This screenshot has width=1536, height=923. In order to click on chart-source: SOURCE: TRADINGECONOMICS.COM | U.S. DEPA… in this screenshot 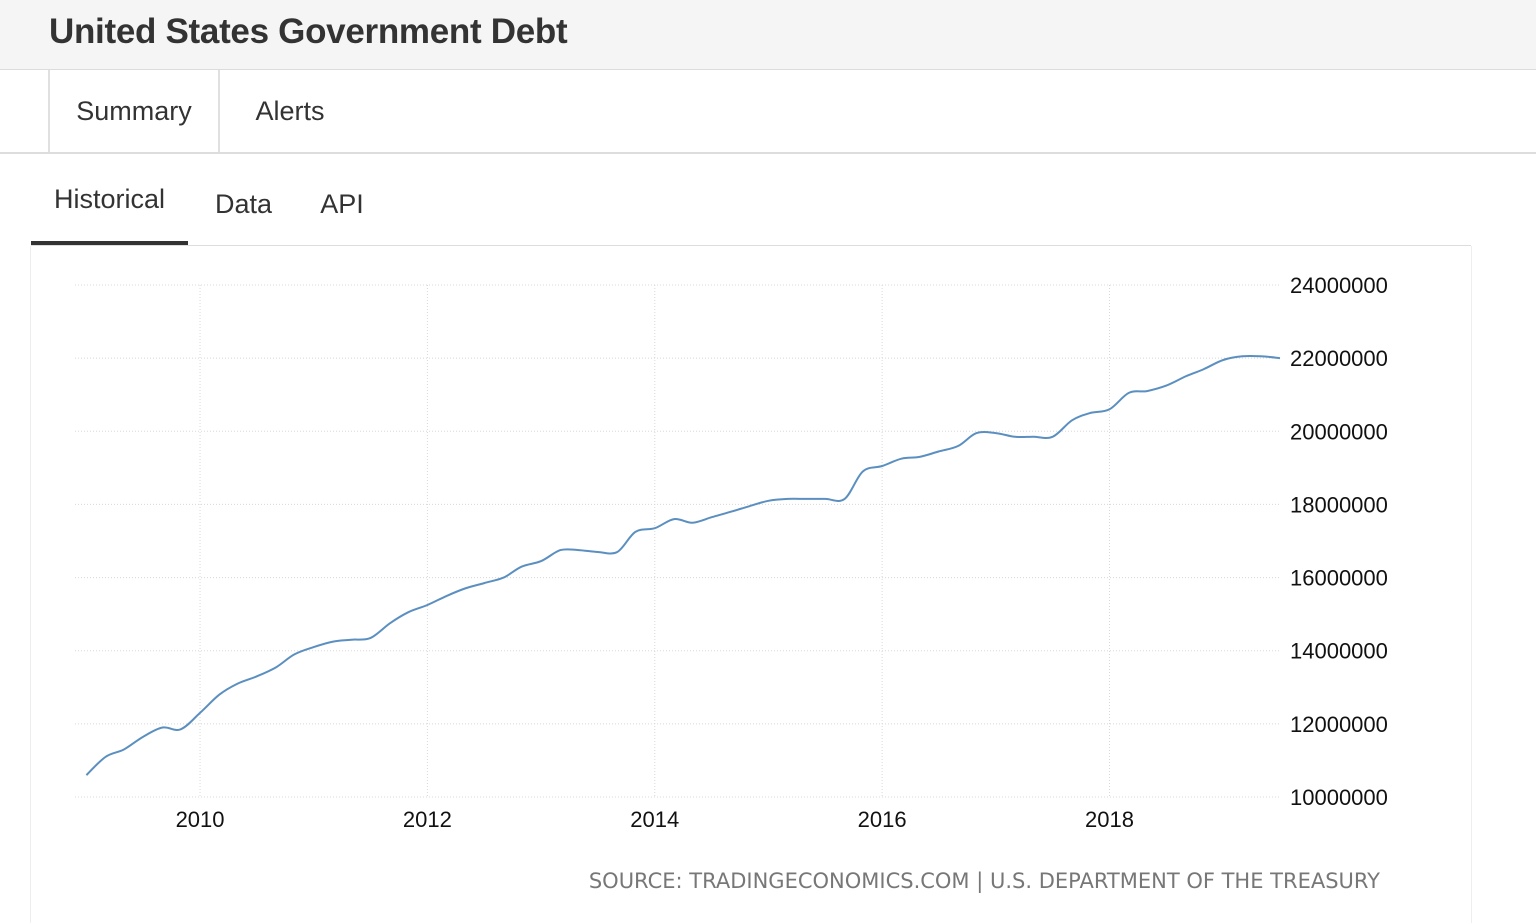, I will do `click(984, 881)`.